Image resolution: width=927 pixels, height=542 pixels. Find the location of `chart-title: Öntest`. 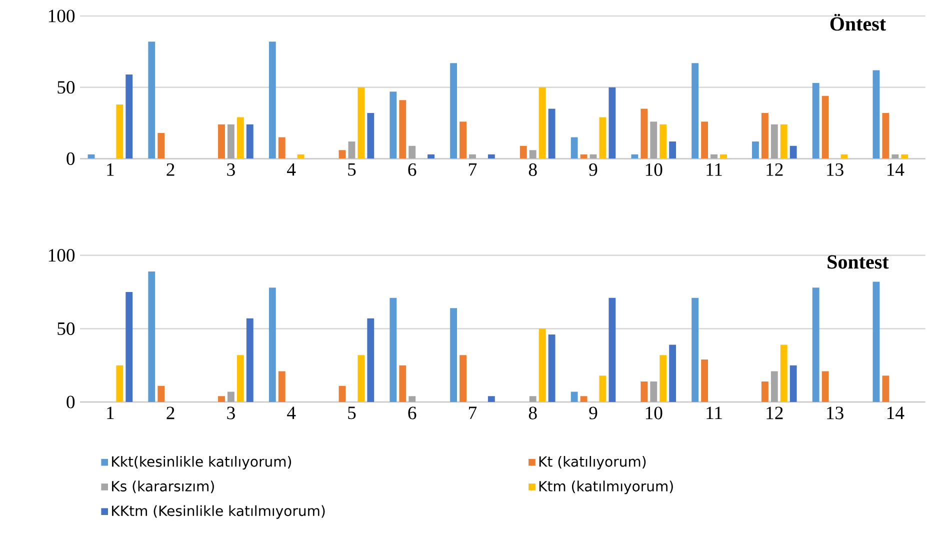

chart-title: Öntest is located at coordinates (858, 22).